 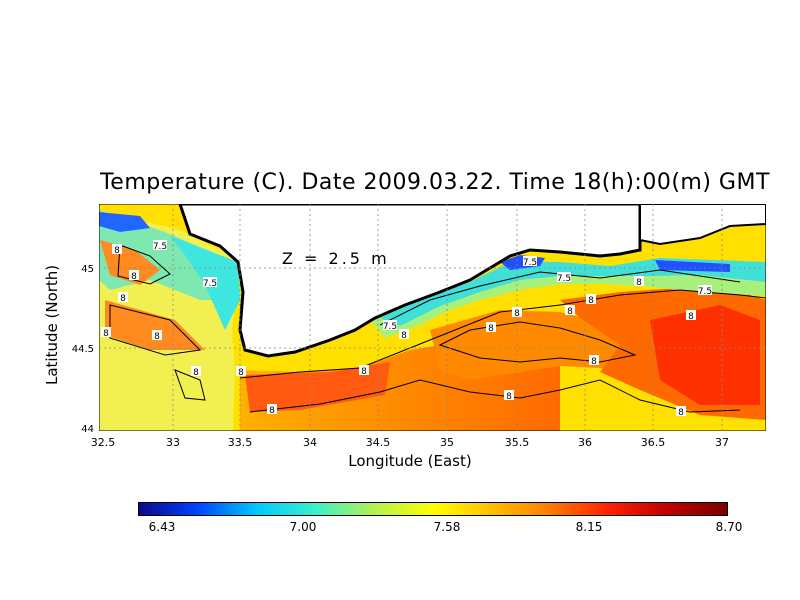 What do you see at coordinates (240, 442) in the screenshot?
I see `x-tick-label: 33.5` at bounding box center [240, 442].